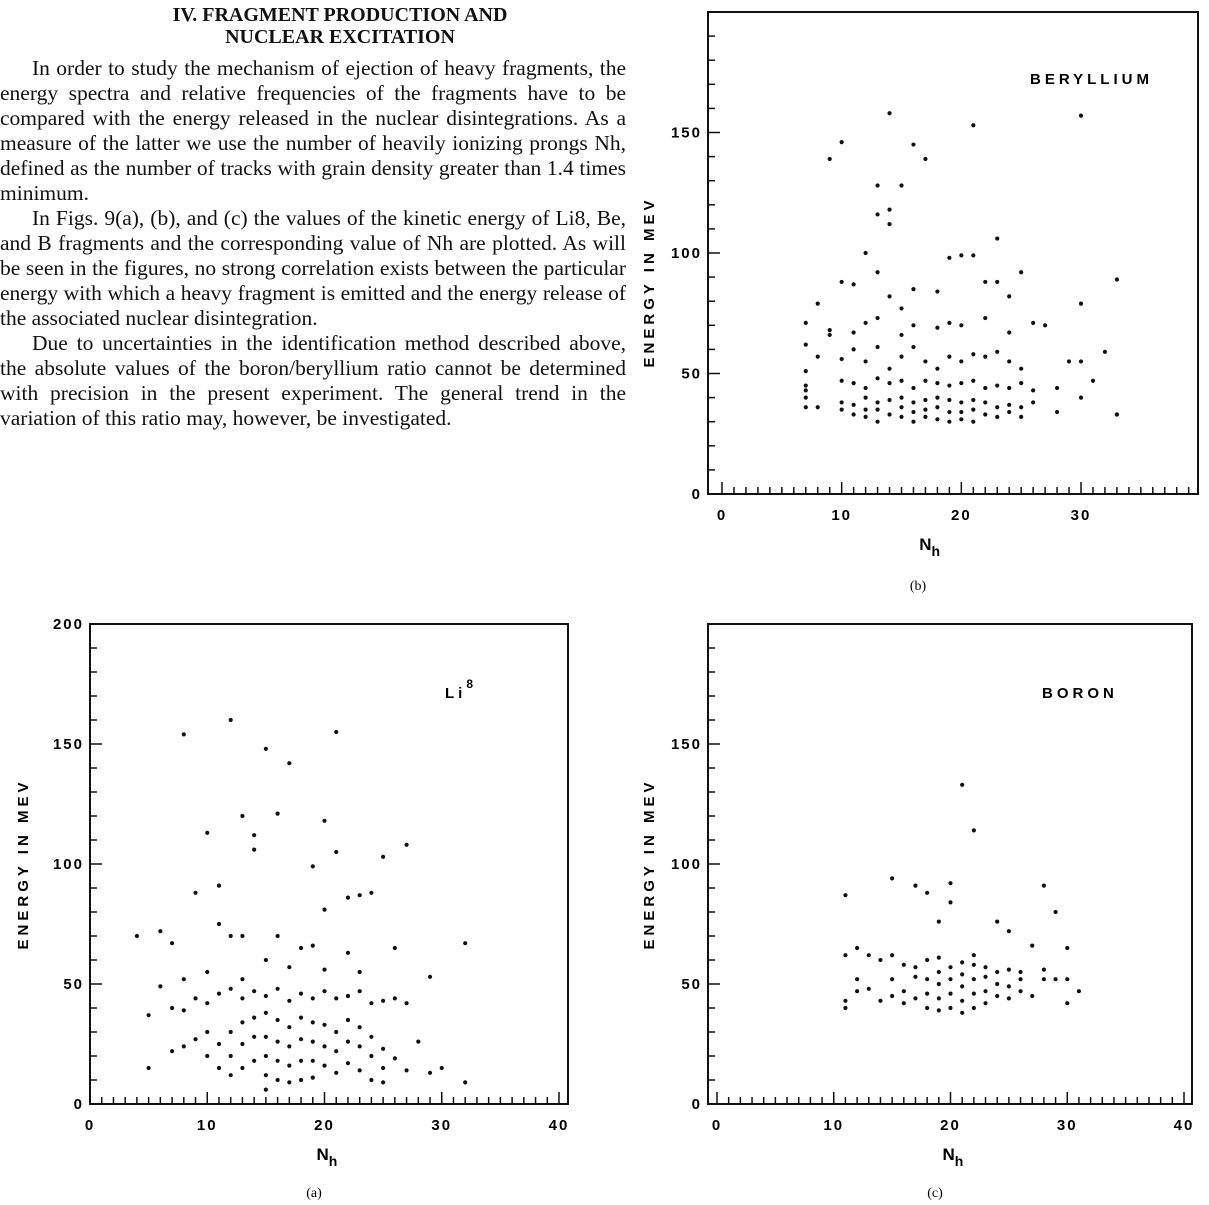  What do you see at coordinates (333, 1161) in the screenshot?
I see `x-axis-label-subscript: h` at bounding box center [333, 1161].